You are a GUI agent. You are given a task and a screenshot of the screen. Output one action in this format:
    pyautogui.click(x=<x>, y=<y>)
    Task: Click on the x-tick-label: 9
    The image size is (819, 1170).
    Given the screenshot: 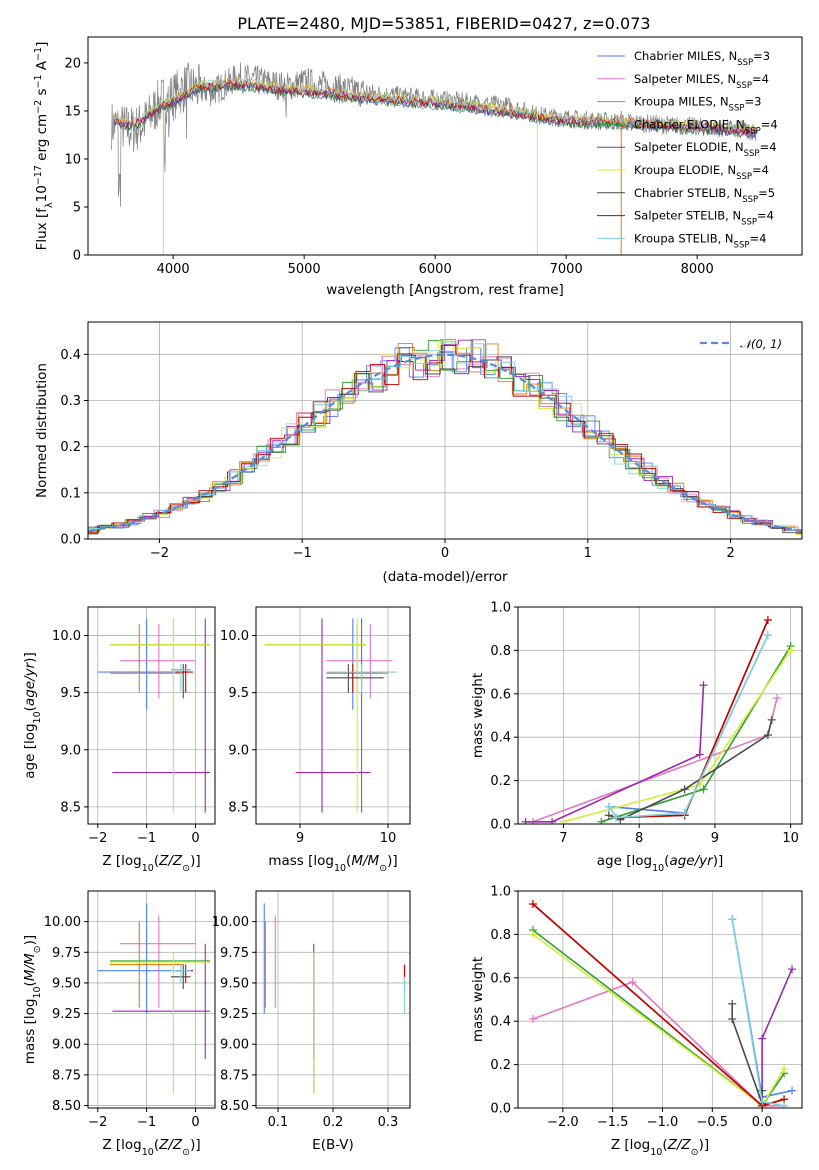 What is the action you would take?
    pyautogui.click(x=715, y=838)
    